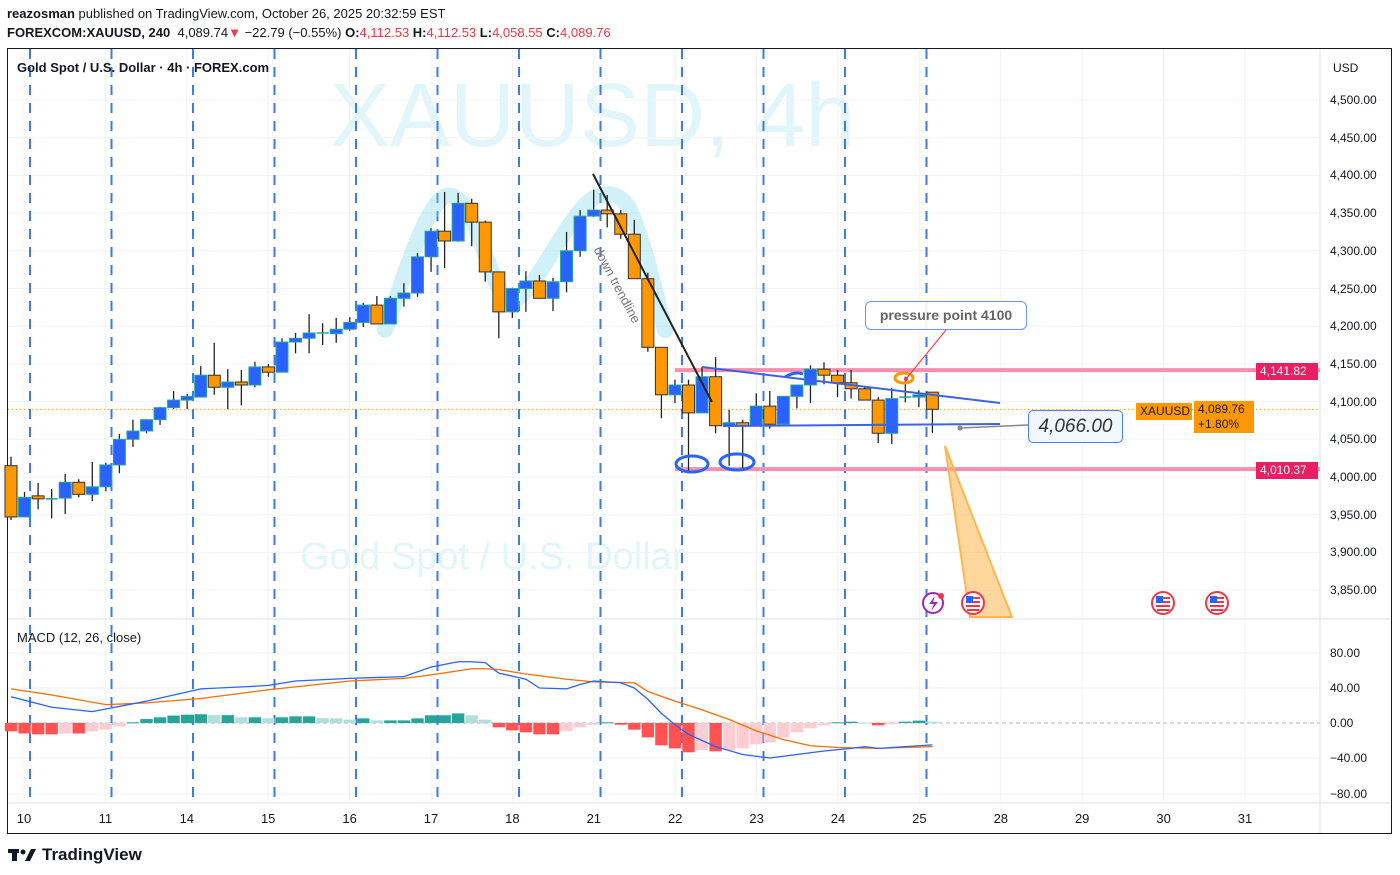 This screenshot has height=875, width=1400. What do you see at coordinates (675, 818) in the screenshot?
I see `time-tick-label: 22` at bounding box center [675, 818].